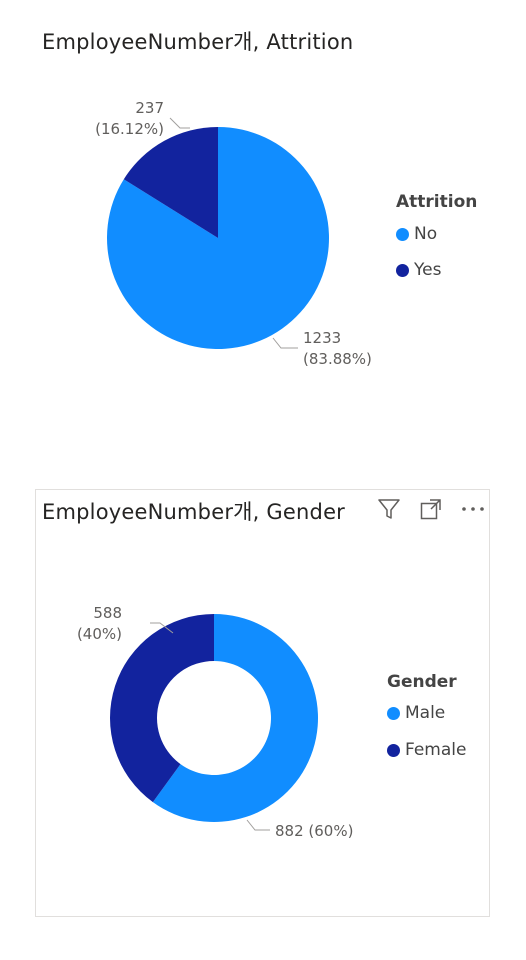  What do you see at coordinates (107, 613) in the screenshot?
I see `data-label-female: 588` at bounding box center [107, 613].